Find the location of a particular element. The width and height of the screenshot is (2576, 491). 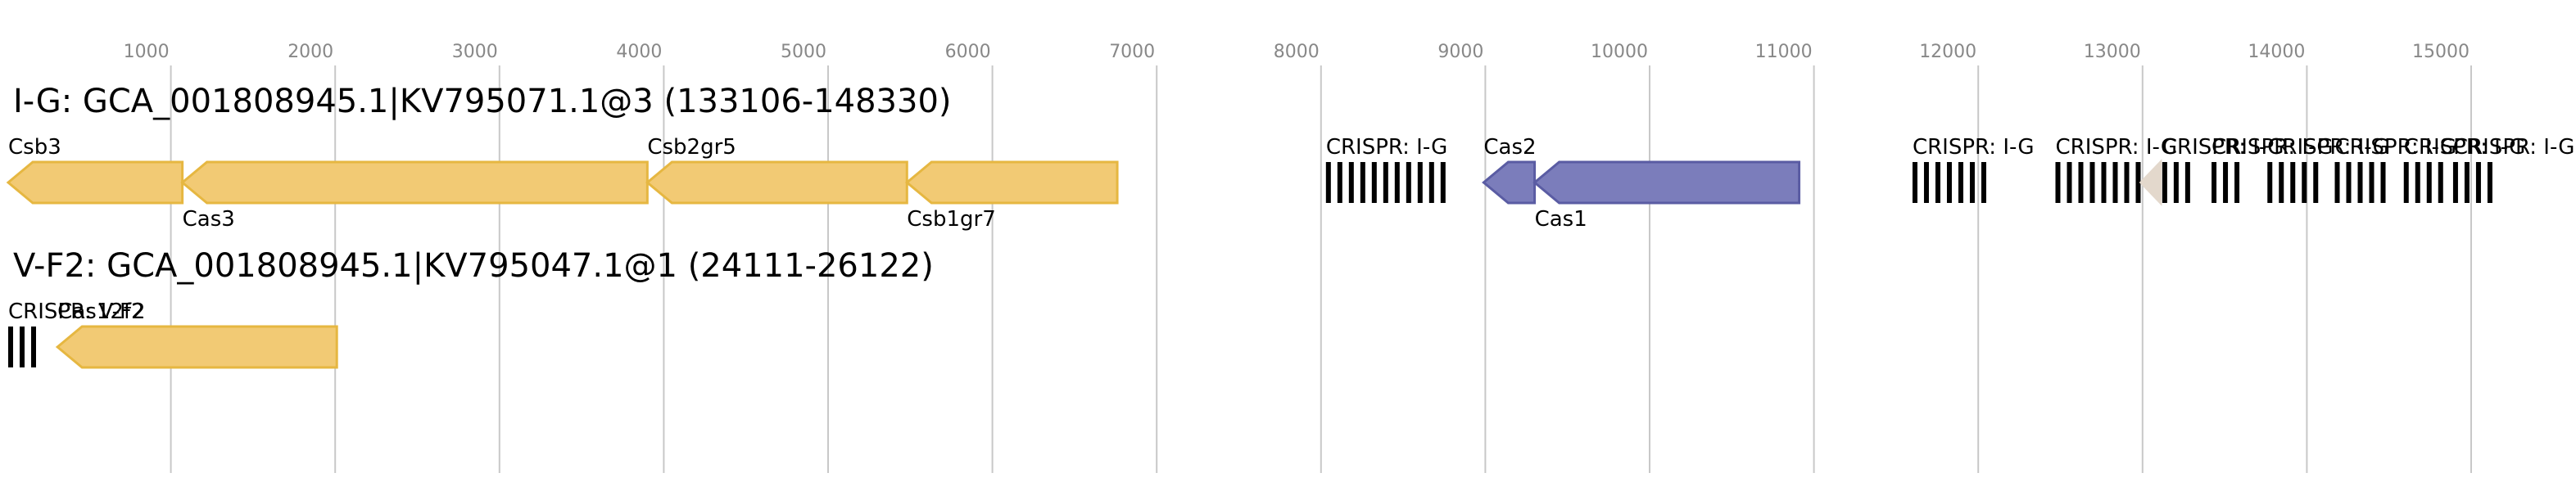

feature-label: CRISPR: V-F2 is located at coordinates (77, 312).